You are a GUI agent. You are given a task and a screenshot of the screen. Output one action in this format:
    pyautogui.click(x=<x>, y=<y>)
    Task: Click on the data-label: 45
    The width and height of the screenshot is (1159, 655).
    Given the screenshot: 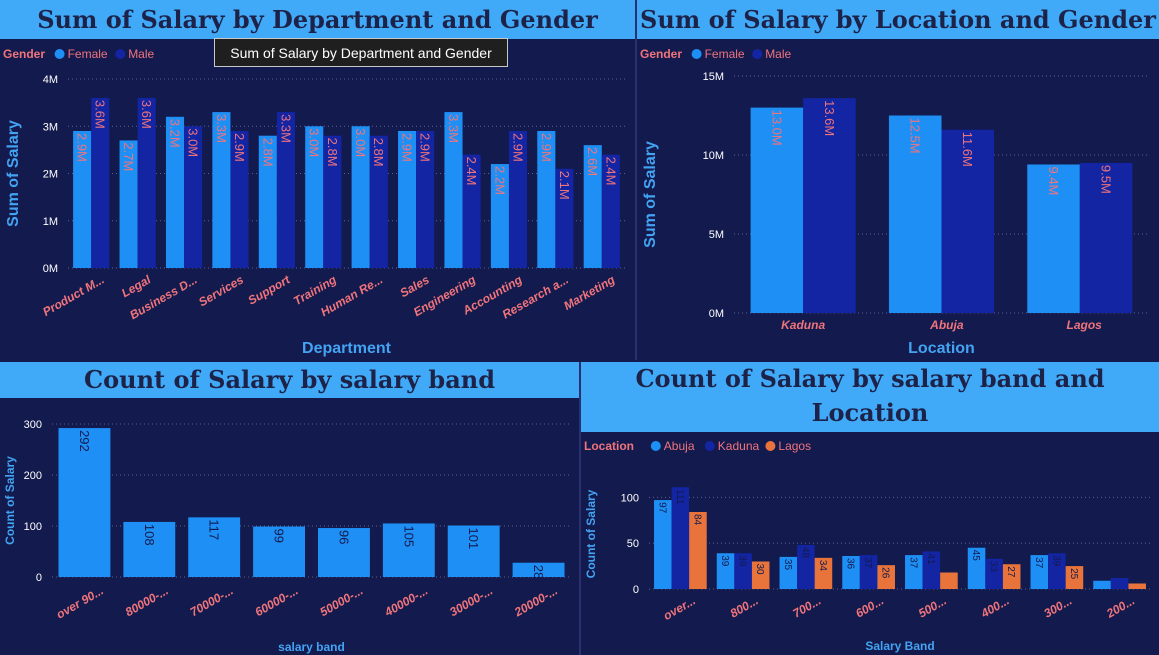 What is the action you would take?
    pyautogui.click(x=975, y=556)
    